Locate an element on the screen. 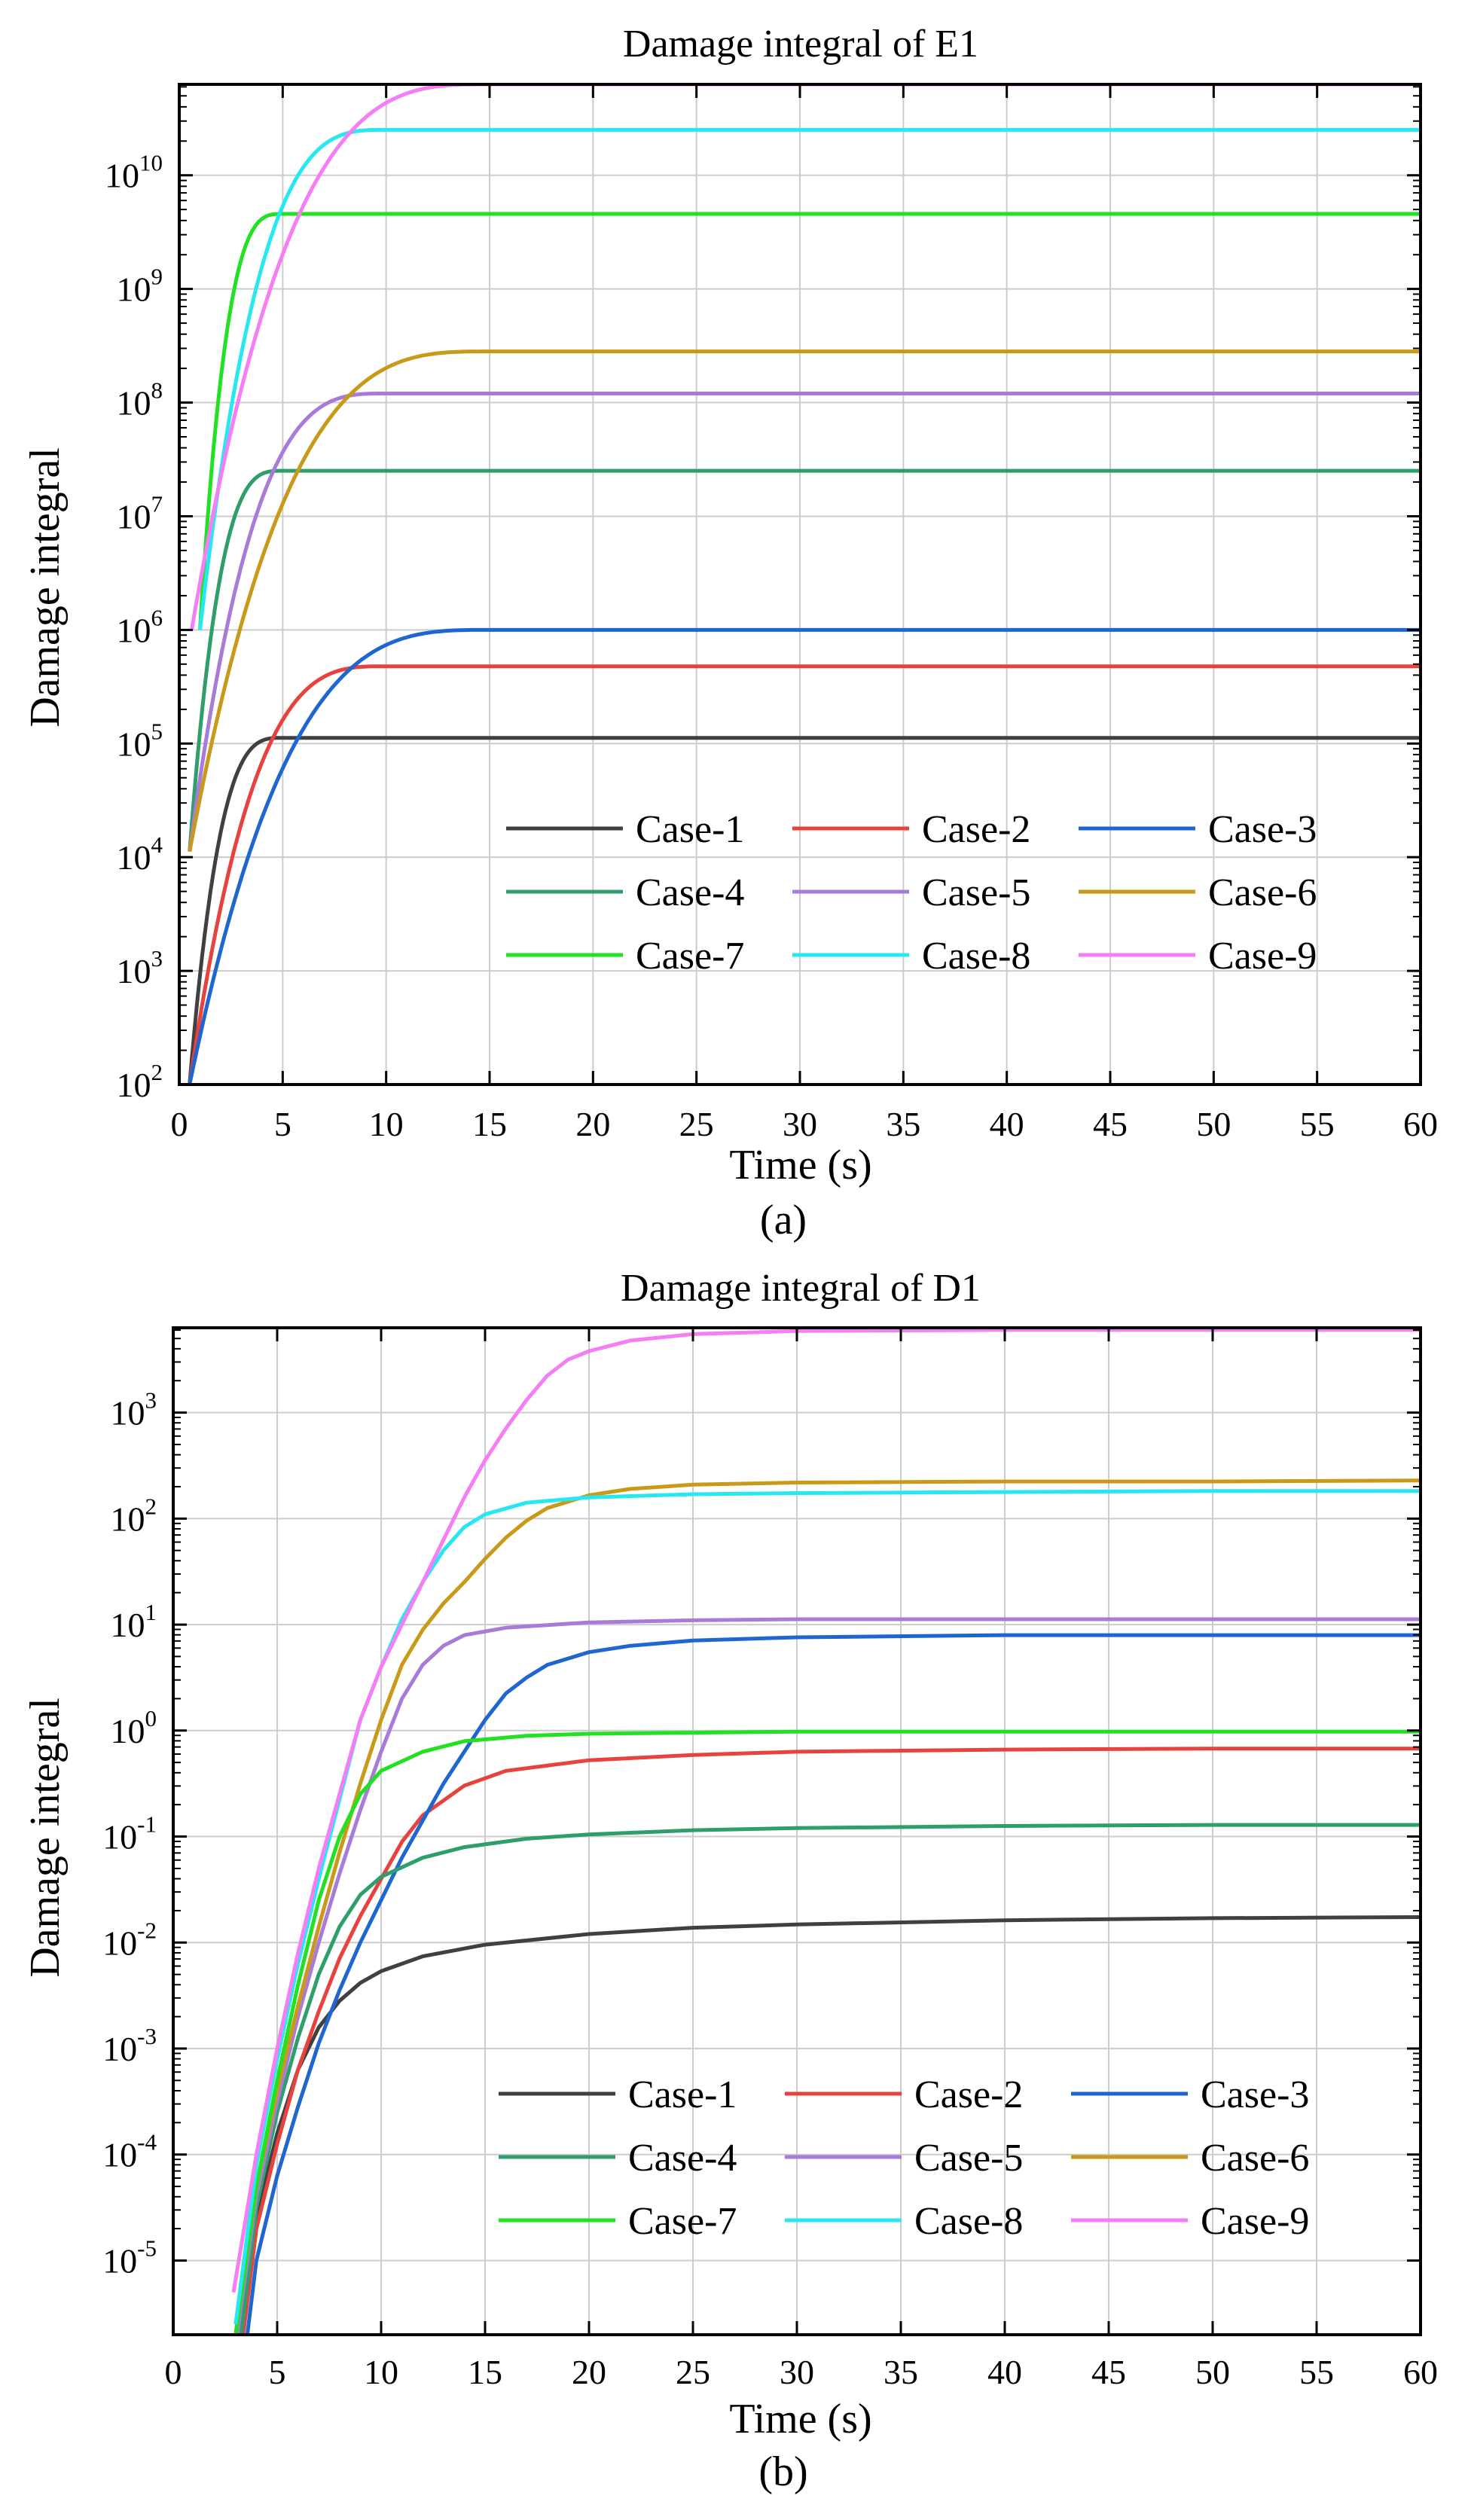 This screenshot has height=2520, width=1468. y-tick-label: 10⁻² is located at coordinates (130, 1939).